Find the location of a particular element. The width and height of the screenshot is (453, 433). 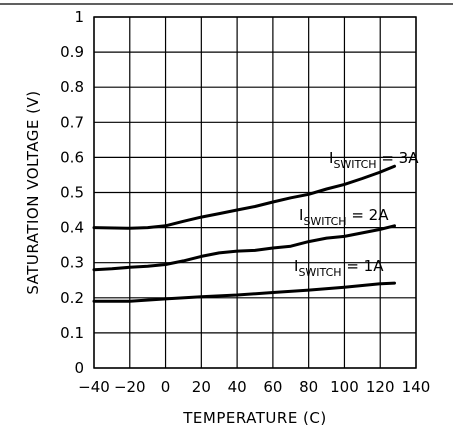

x-tick-label: 80 is located at coordinates (308, 387).